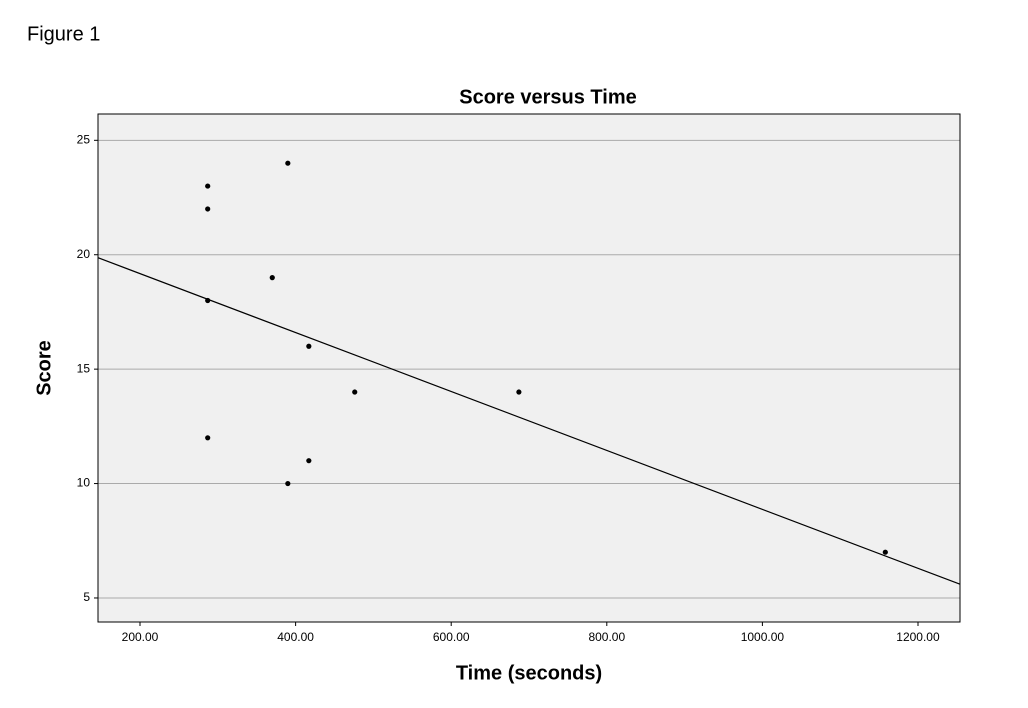 This screenshot has width=1028, height=708. Describe the element at coordinates (295, 637) in the screenshot. I see `x-tick-label: 400.00` at that location.